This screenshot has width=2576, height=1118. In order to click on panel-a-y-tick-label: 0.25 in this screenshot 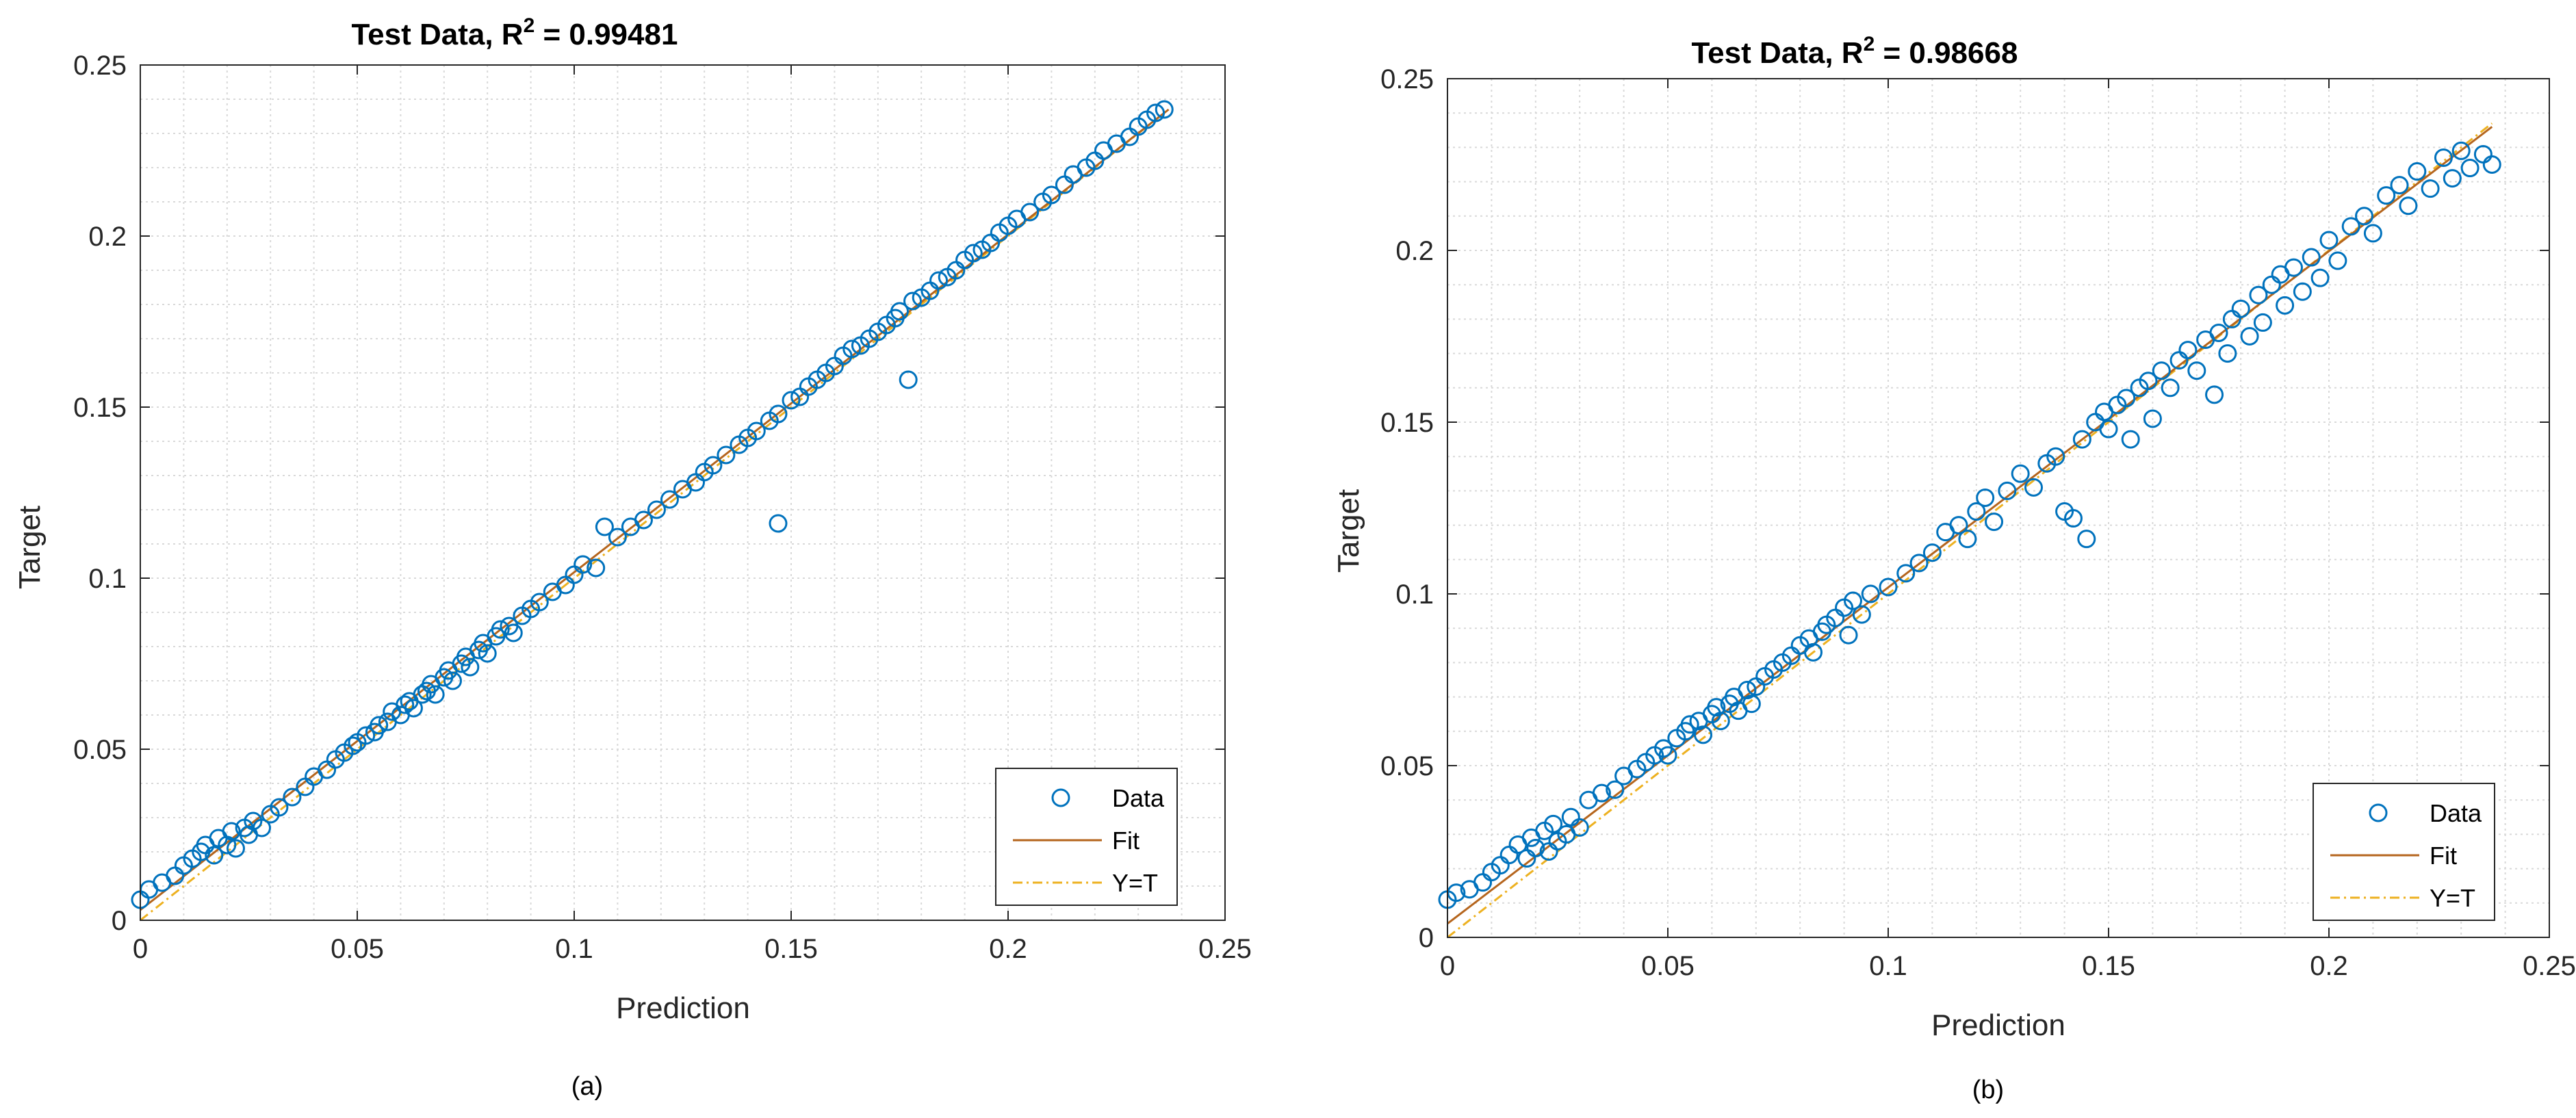, I will do `click(100, 66)`.